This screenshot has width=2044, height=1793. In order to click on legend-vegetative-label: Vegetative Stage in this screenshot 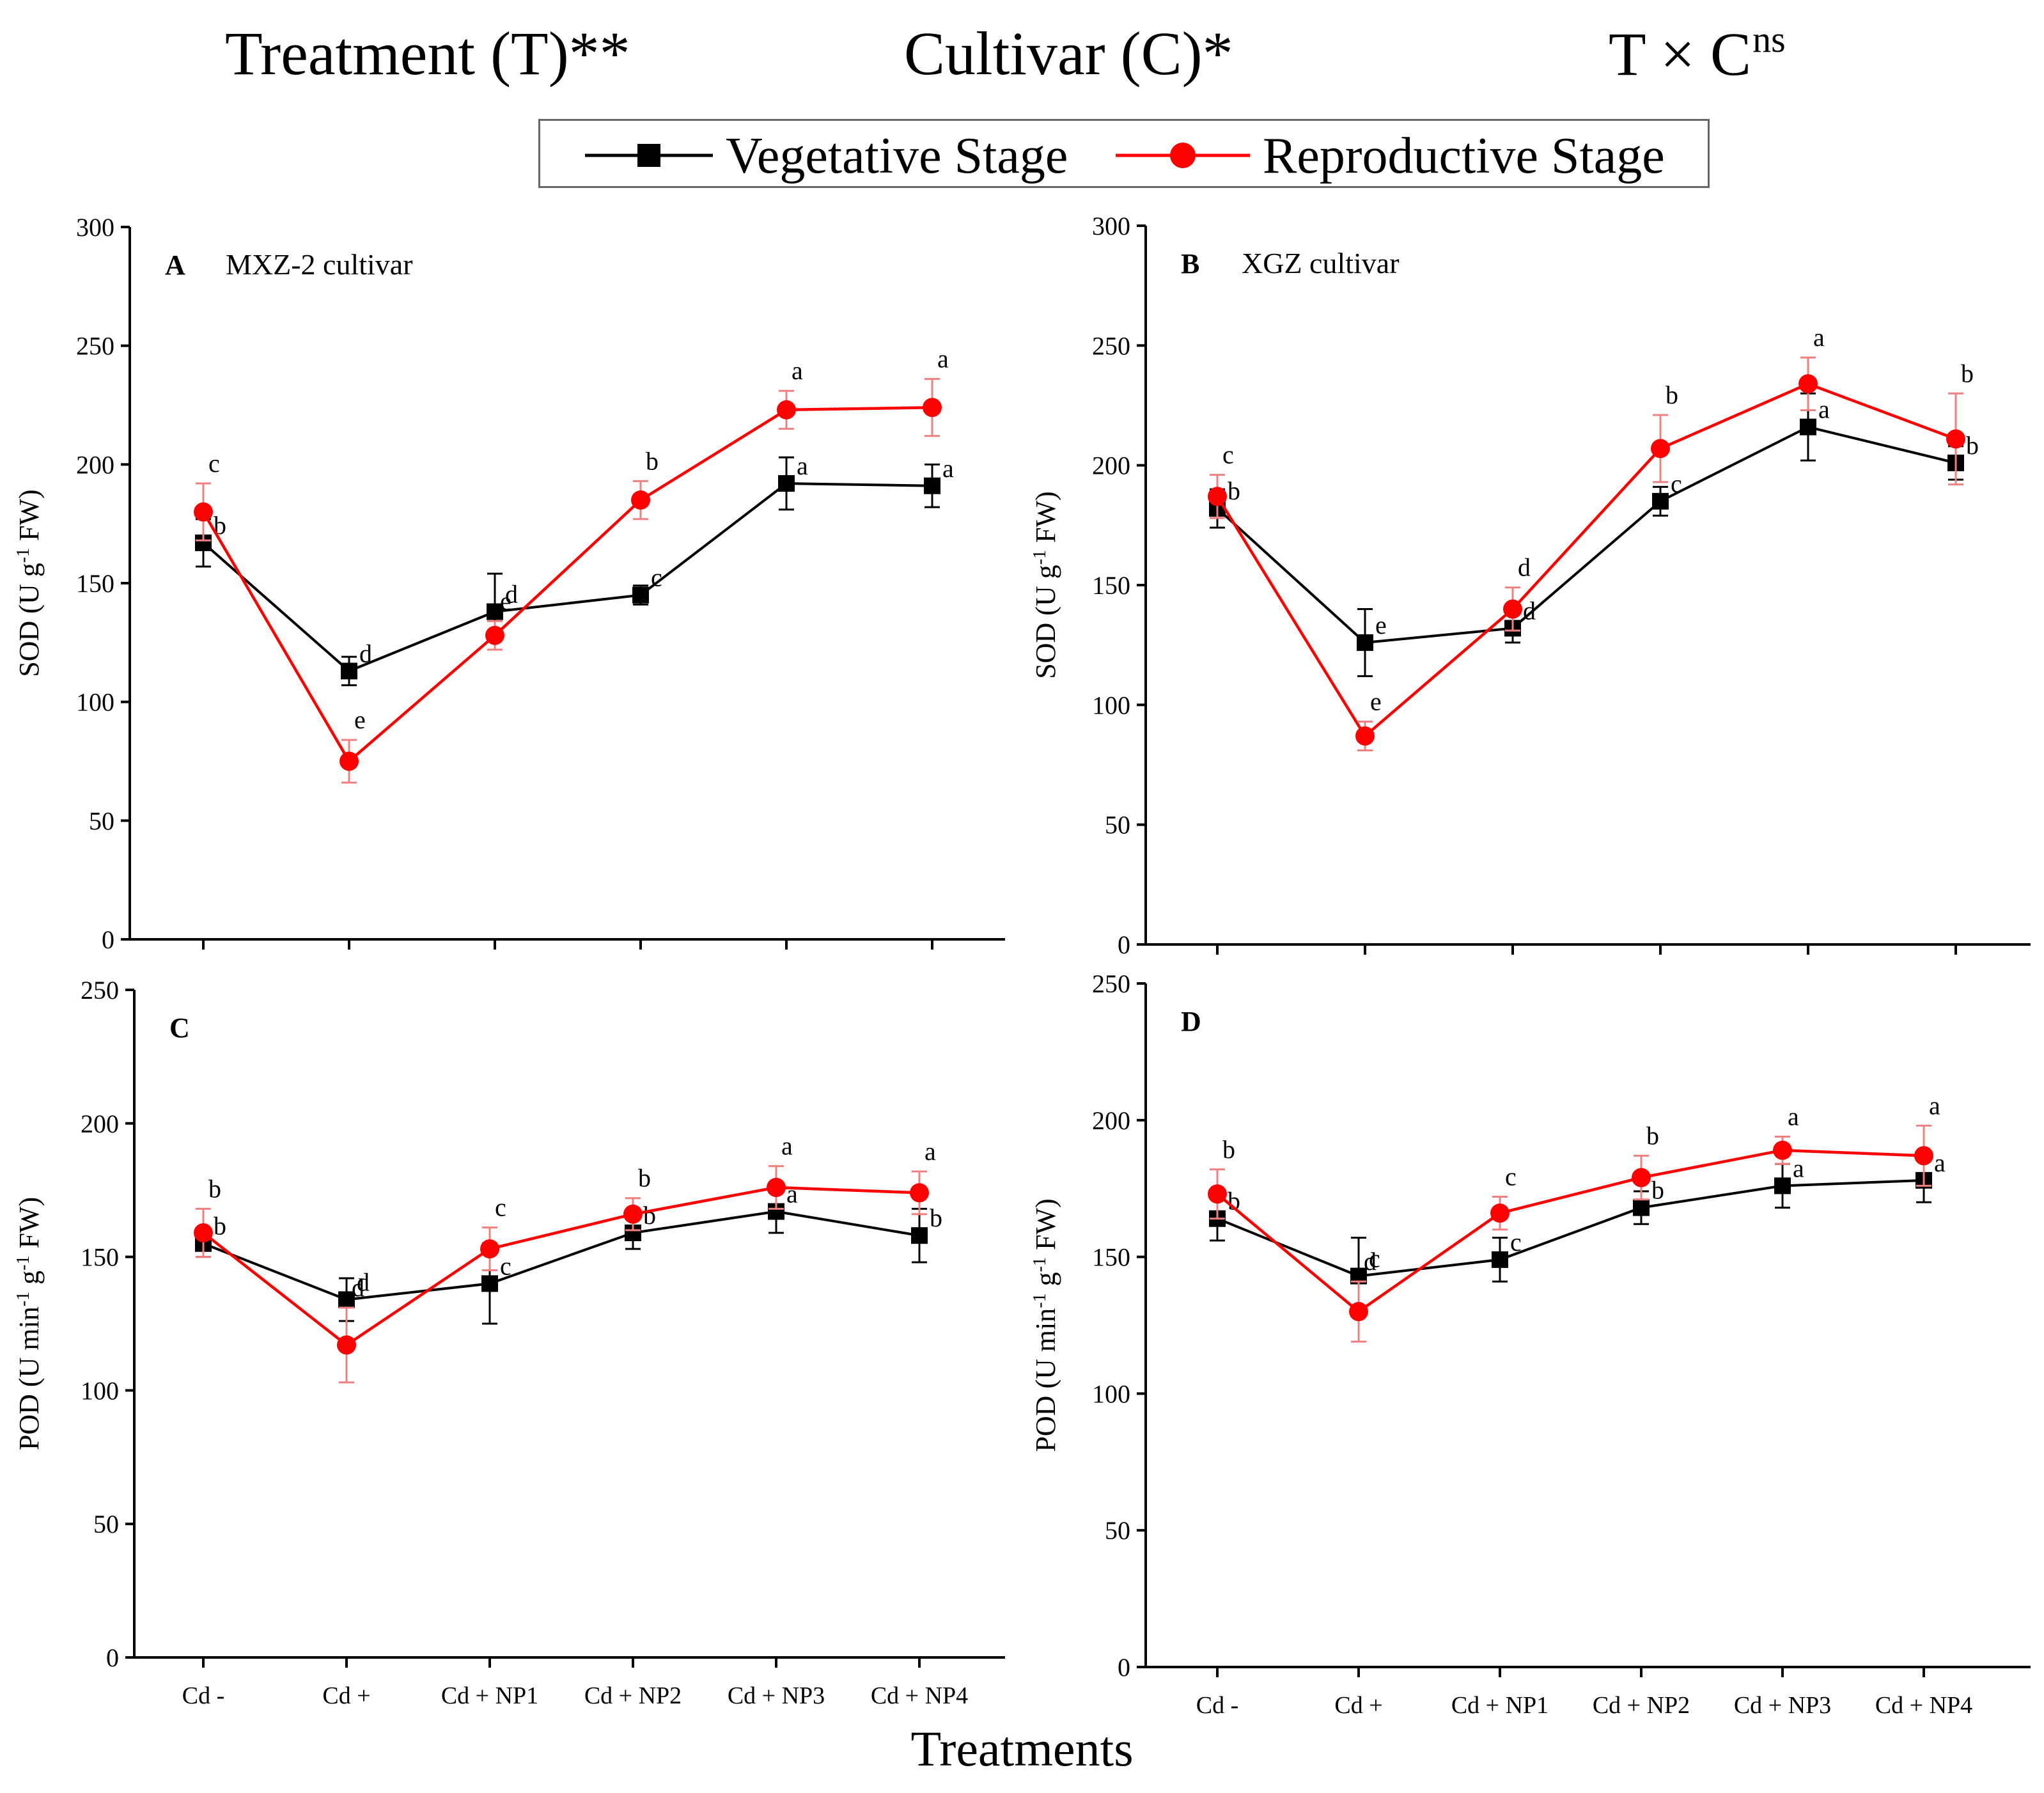, I will do `click(897, 156)`.